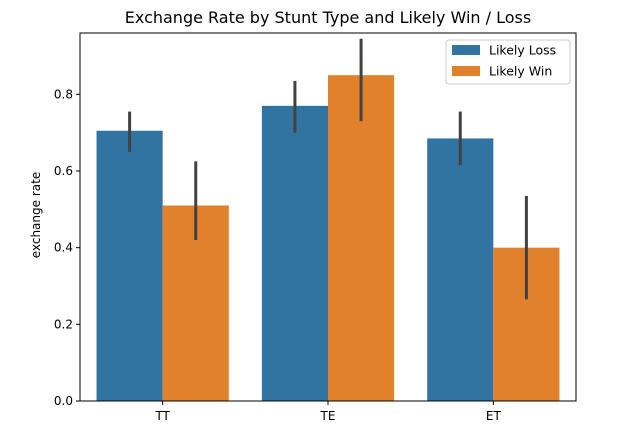  What do you see at coordinates (63, 94) in the screenshot?
I see `y-tick-label: 0.8` at bounding box center [63, 94].